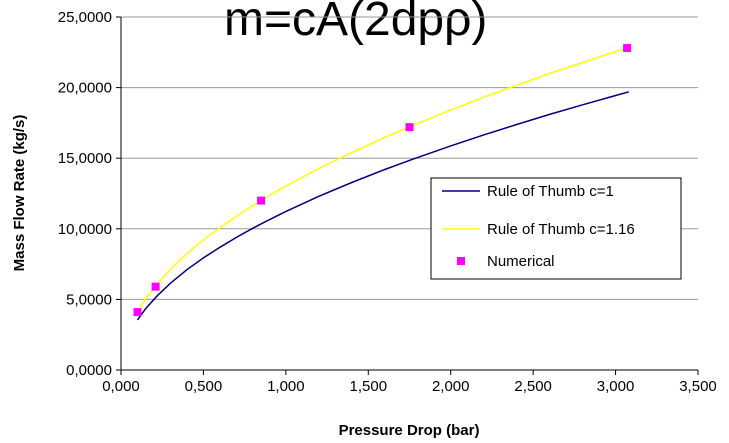 The image size is (729, 443). Describe the element at coordinates (521, 261) in the screenshot. I see `legend-label-numerical: Numerical` at that location.